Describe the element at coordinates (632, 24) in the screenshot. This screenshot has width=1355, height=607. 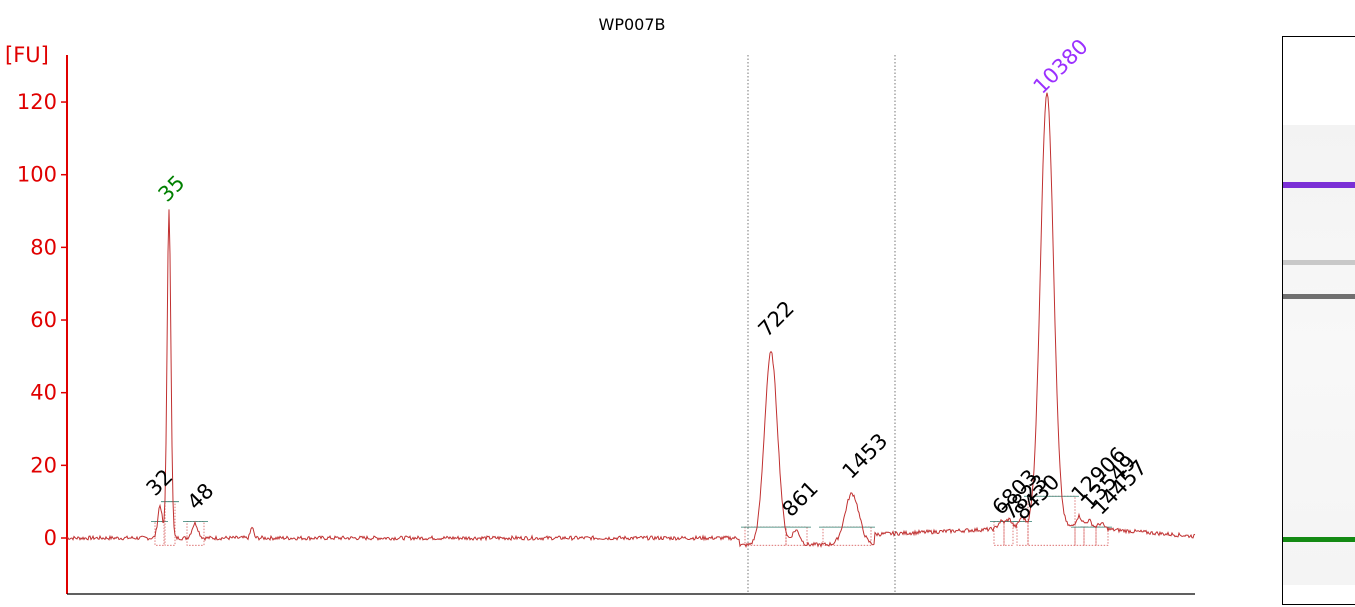
I see `chart-title: WP007B` at that location.